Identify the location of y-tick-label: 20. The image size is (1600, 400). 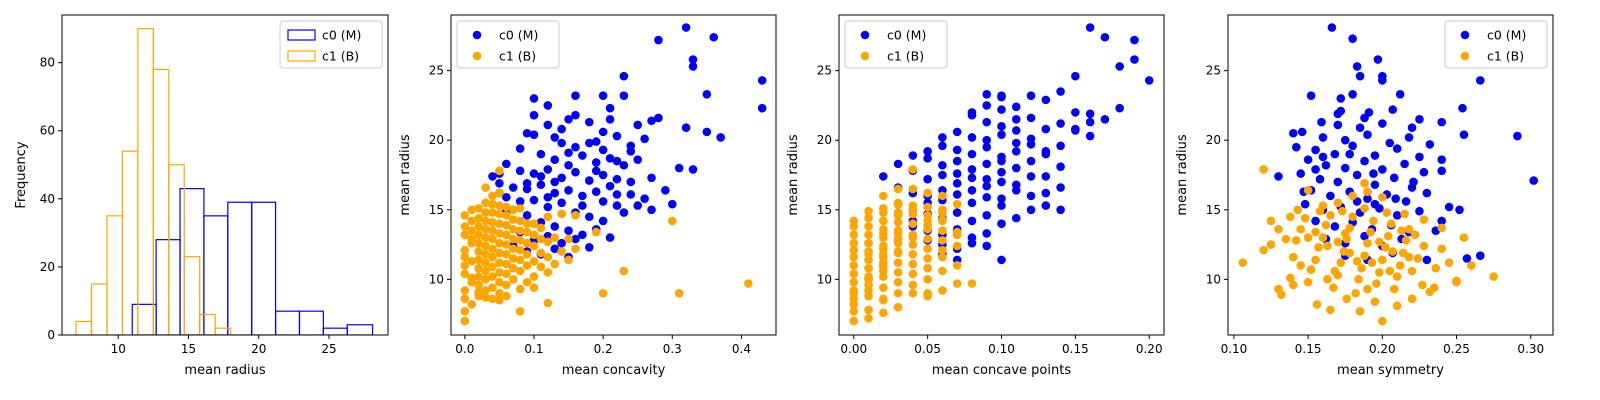
(824, 140).